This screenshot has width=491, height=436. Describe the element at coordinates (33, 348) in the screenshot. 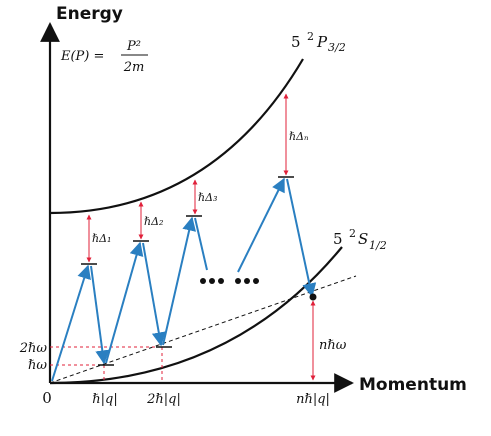

I see `two-hbar-omega-label: 2ℏω` at that location.